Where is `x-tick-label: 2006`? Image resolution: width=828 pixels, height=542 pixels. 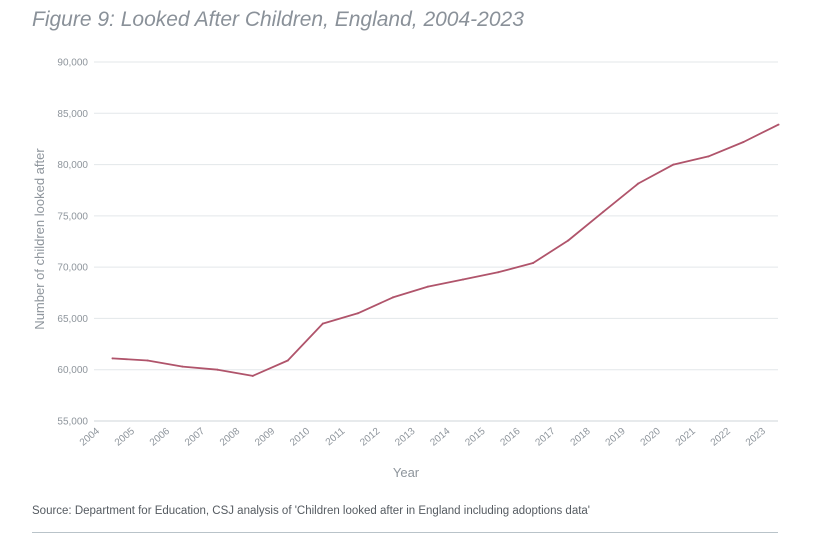
x-tick-label: 2006 is located at coordinates (160, 437).